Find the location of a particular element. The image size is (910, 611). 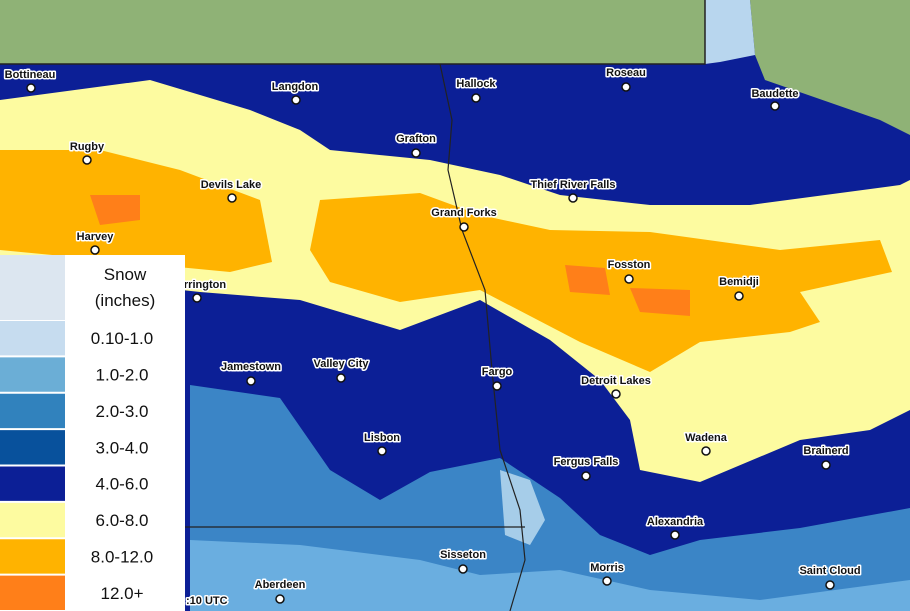

snow-area-light is located at coordinates (550, 575).